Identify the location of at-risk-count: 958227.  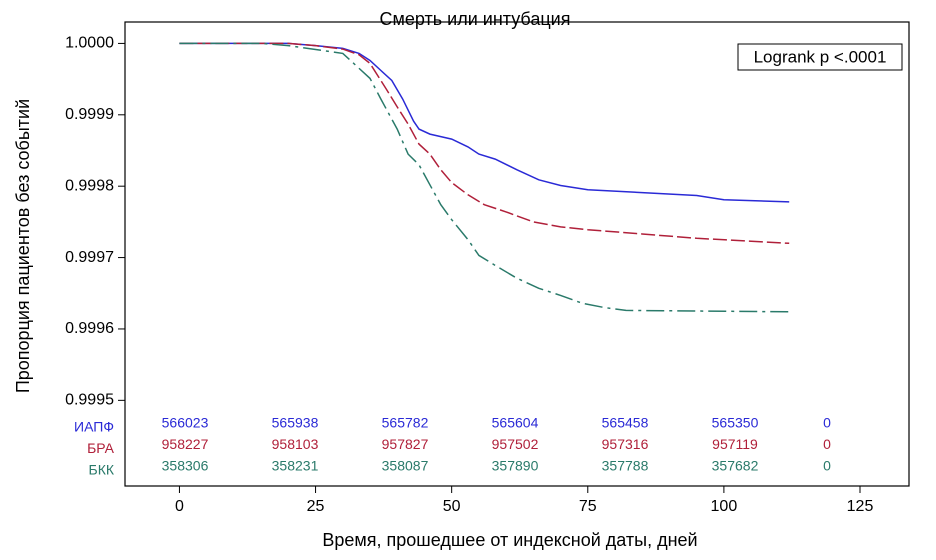
(185, 444).